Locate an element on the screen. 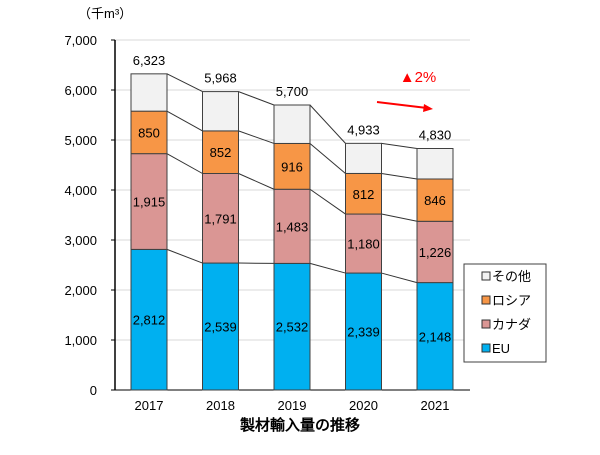 This screenshot has width=600, height=455. trend-arrow-line is located at coordinates (402, 105).